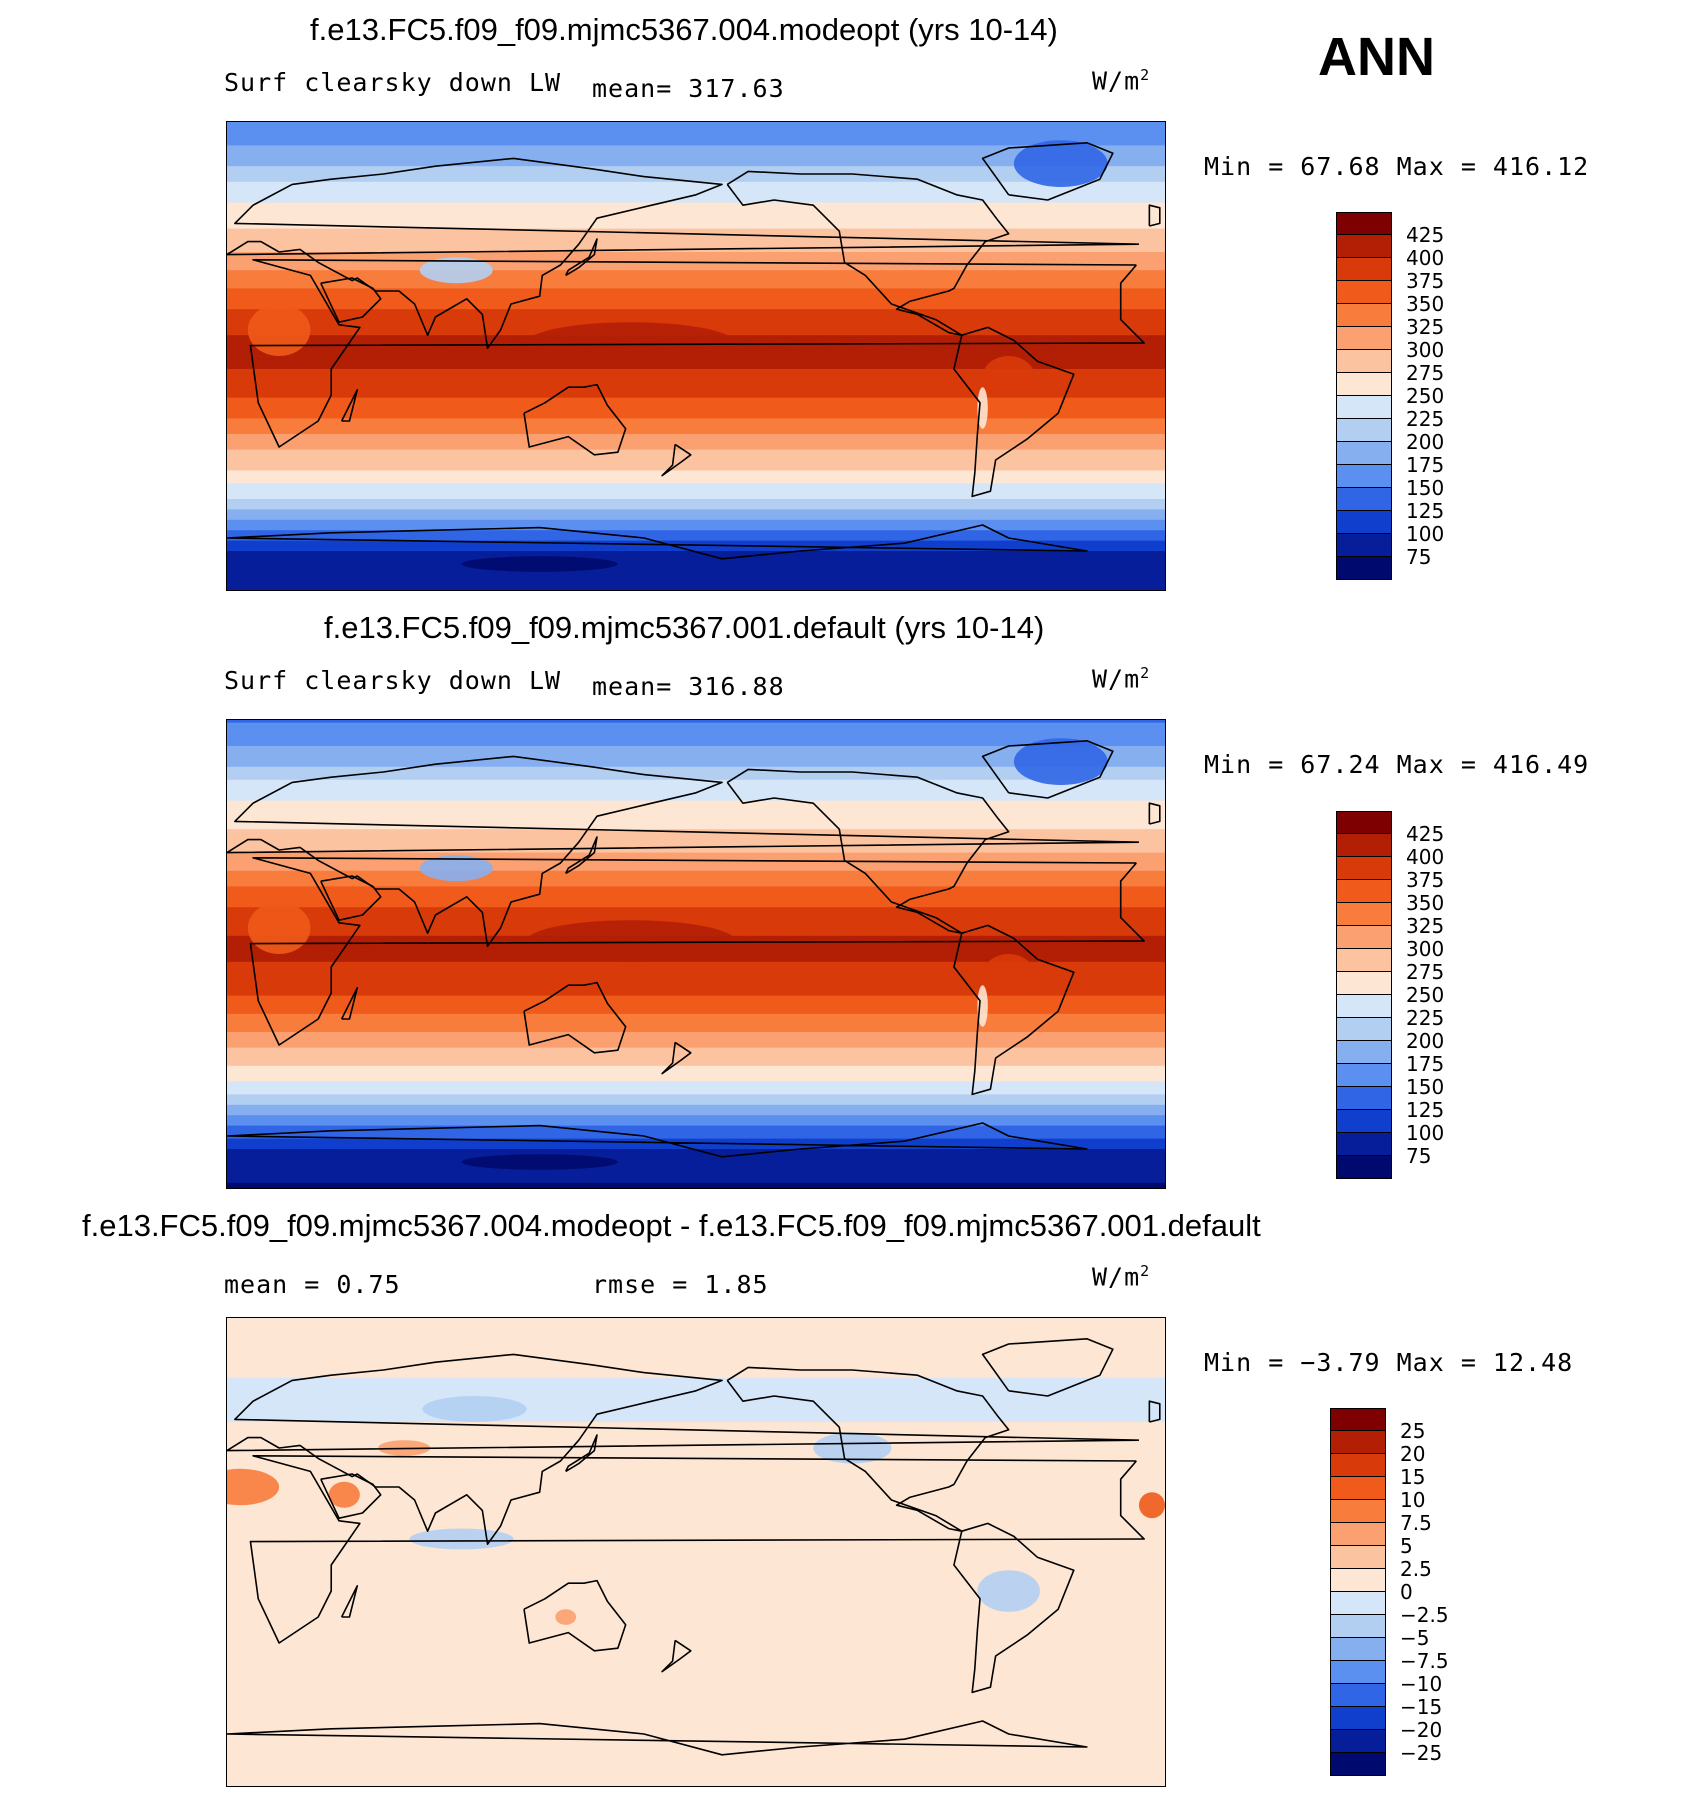 Image resolution: width=1691 pixels, height=1808 pixels. Describe the element at coordinates (1116, 679) in the screenshot. I see `panel-2-units-text: W/m` at that location.